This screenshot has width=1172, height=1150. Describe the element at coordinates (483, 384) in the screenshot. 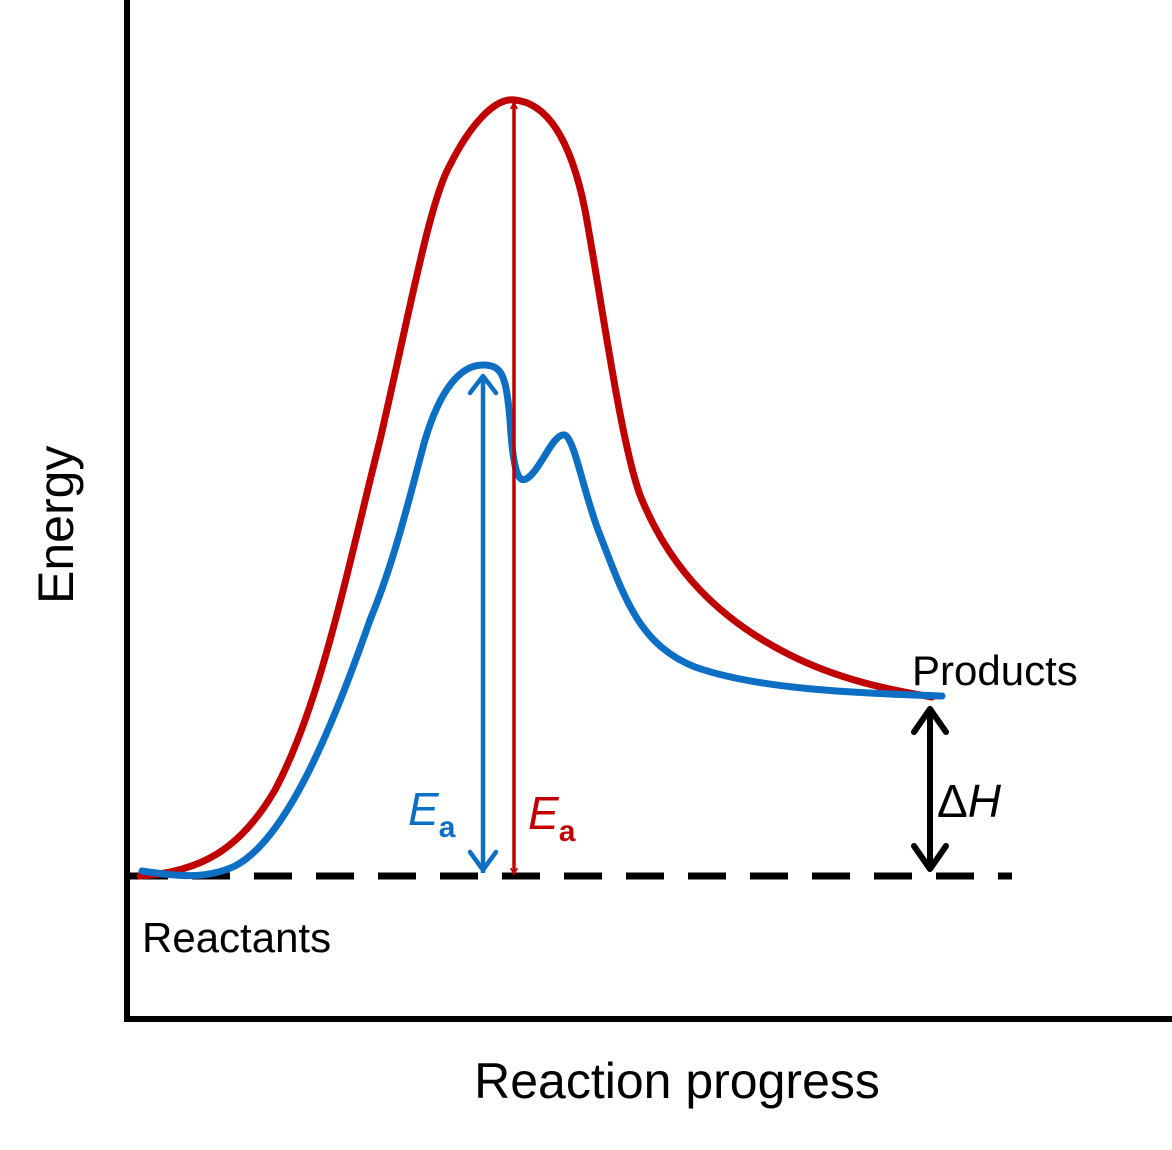

I see `catalyzed-arrowhead-top` at that location.